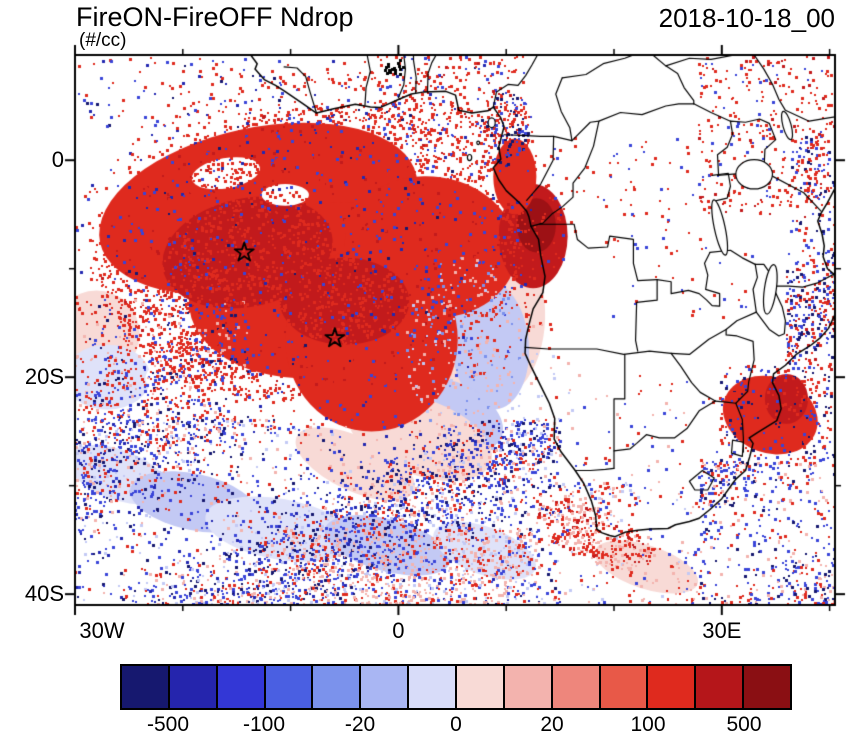 The image size is (850, 750). Describe the element at coordinates (44, 594) in the screenshot. I see `y-tick-label: 40S` at that location.